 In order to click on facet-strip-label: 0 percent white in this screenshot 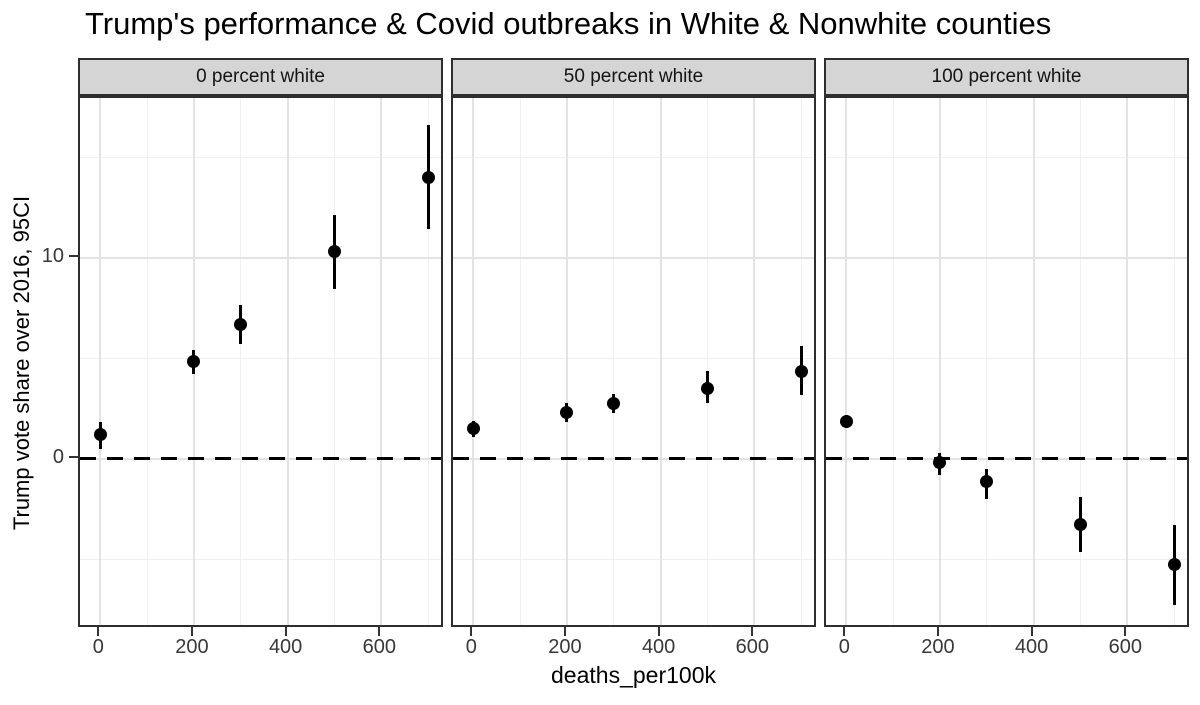, I will do `click(260, 76)`.